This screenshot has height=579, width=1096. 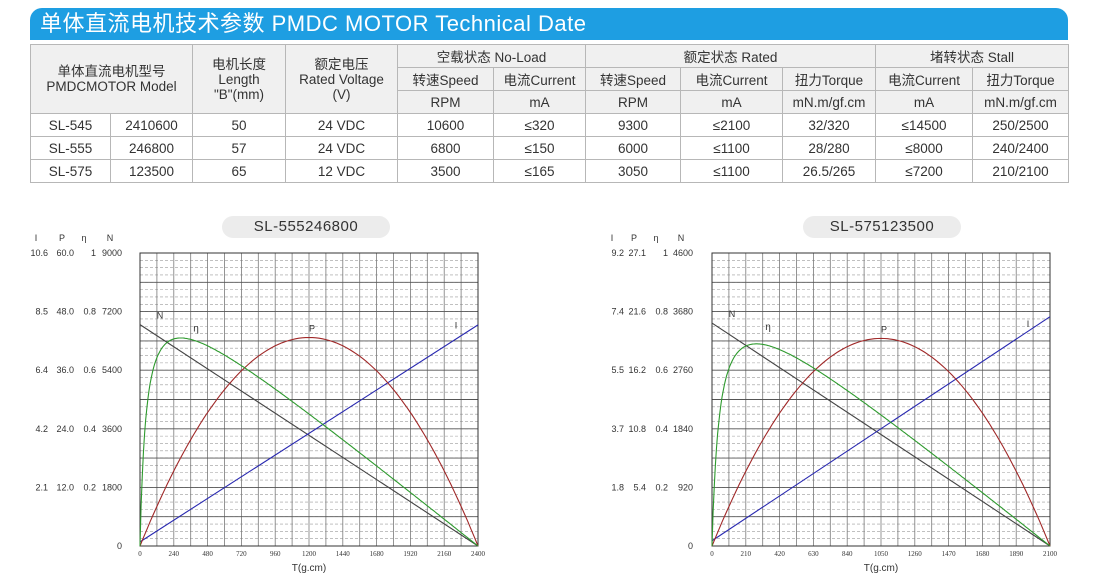 I want to click on x-tick-label: 1890, so click(x=1016, y=554).